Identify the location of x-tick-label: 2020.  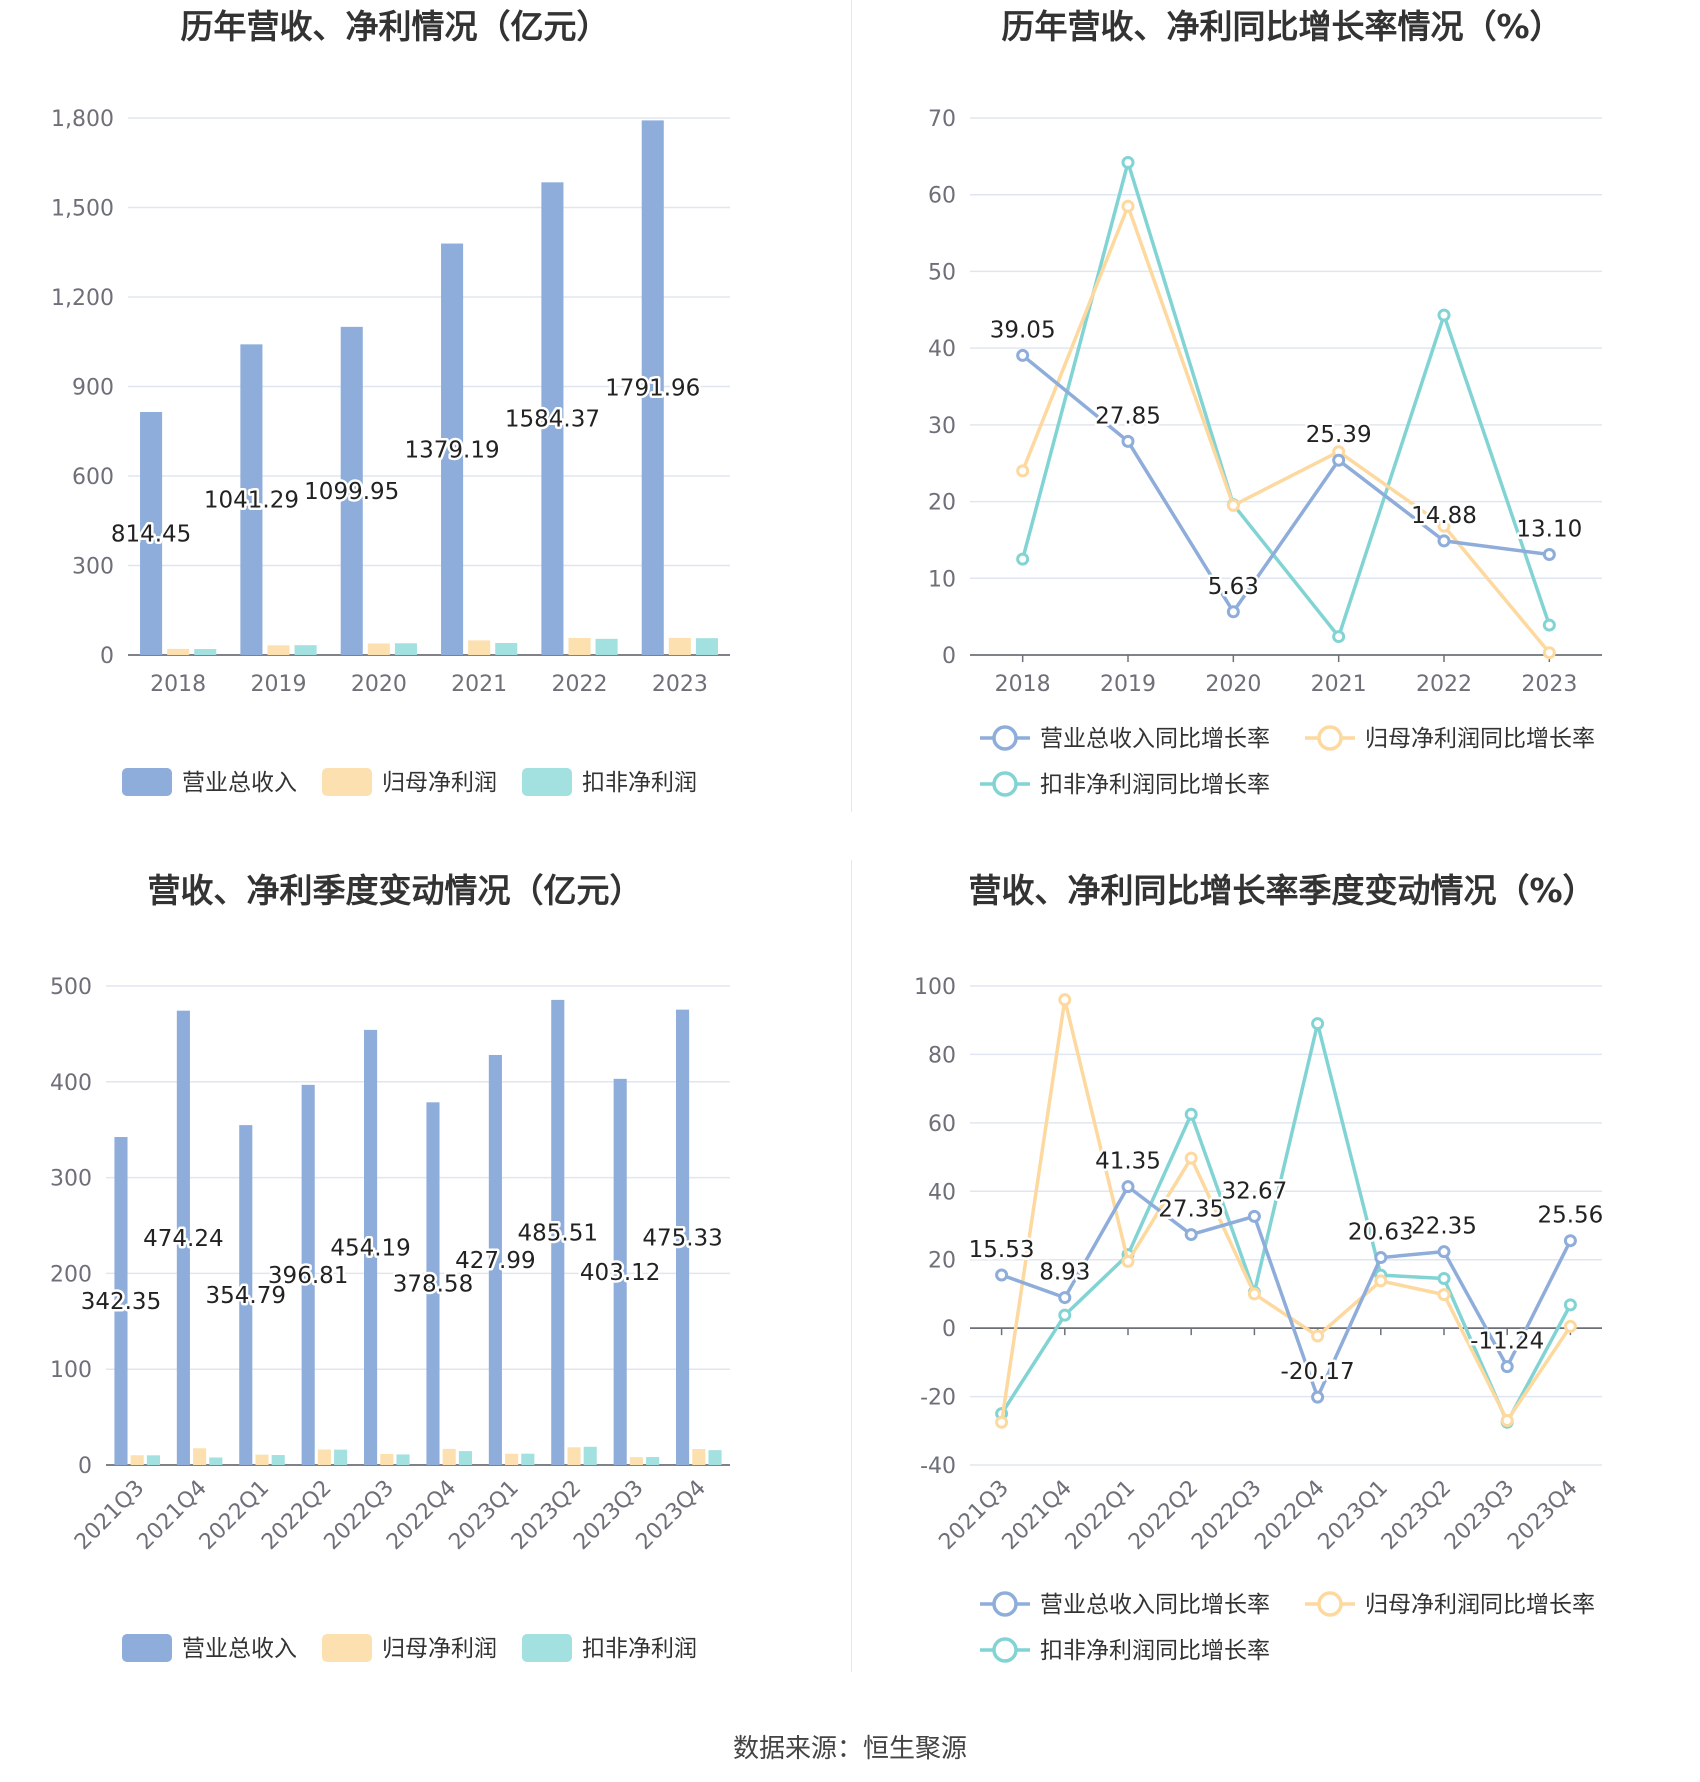
(379, 684).